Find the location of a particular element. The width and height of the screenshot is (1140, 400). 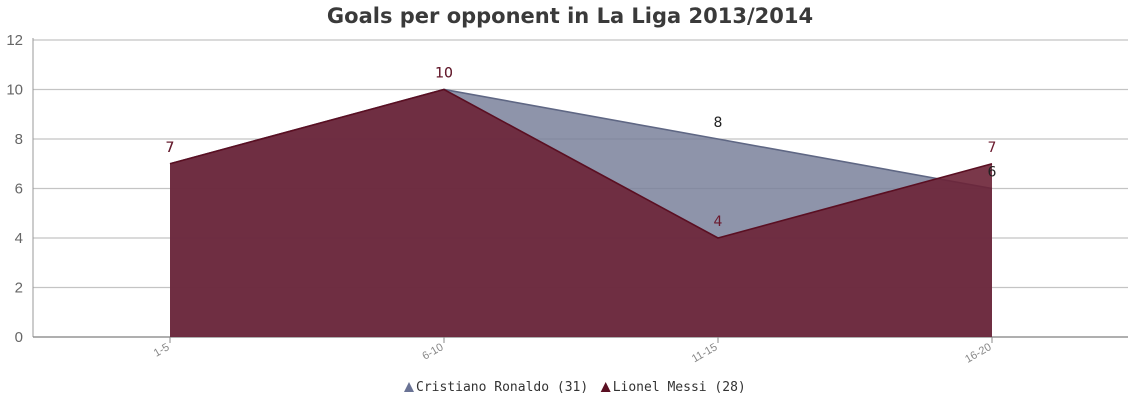

y-tick-label: 6 is located at coordinates (19, 189).